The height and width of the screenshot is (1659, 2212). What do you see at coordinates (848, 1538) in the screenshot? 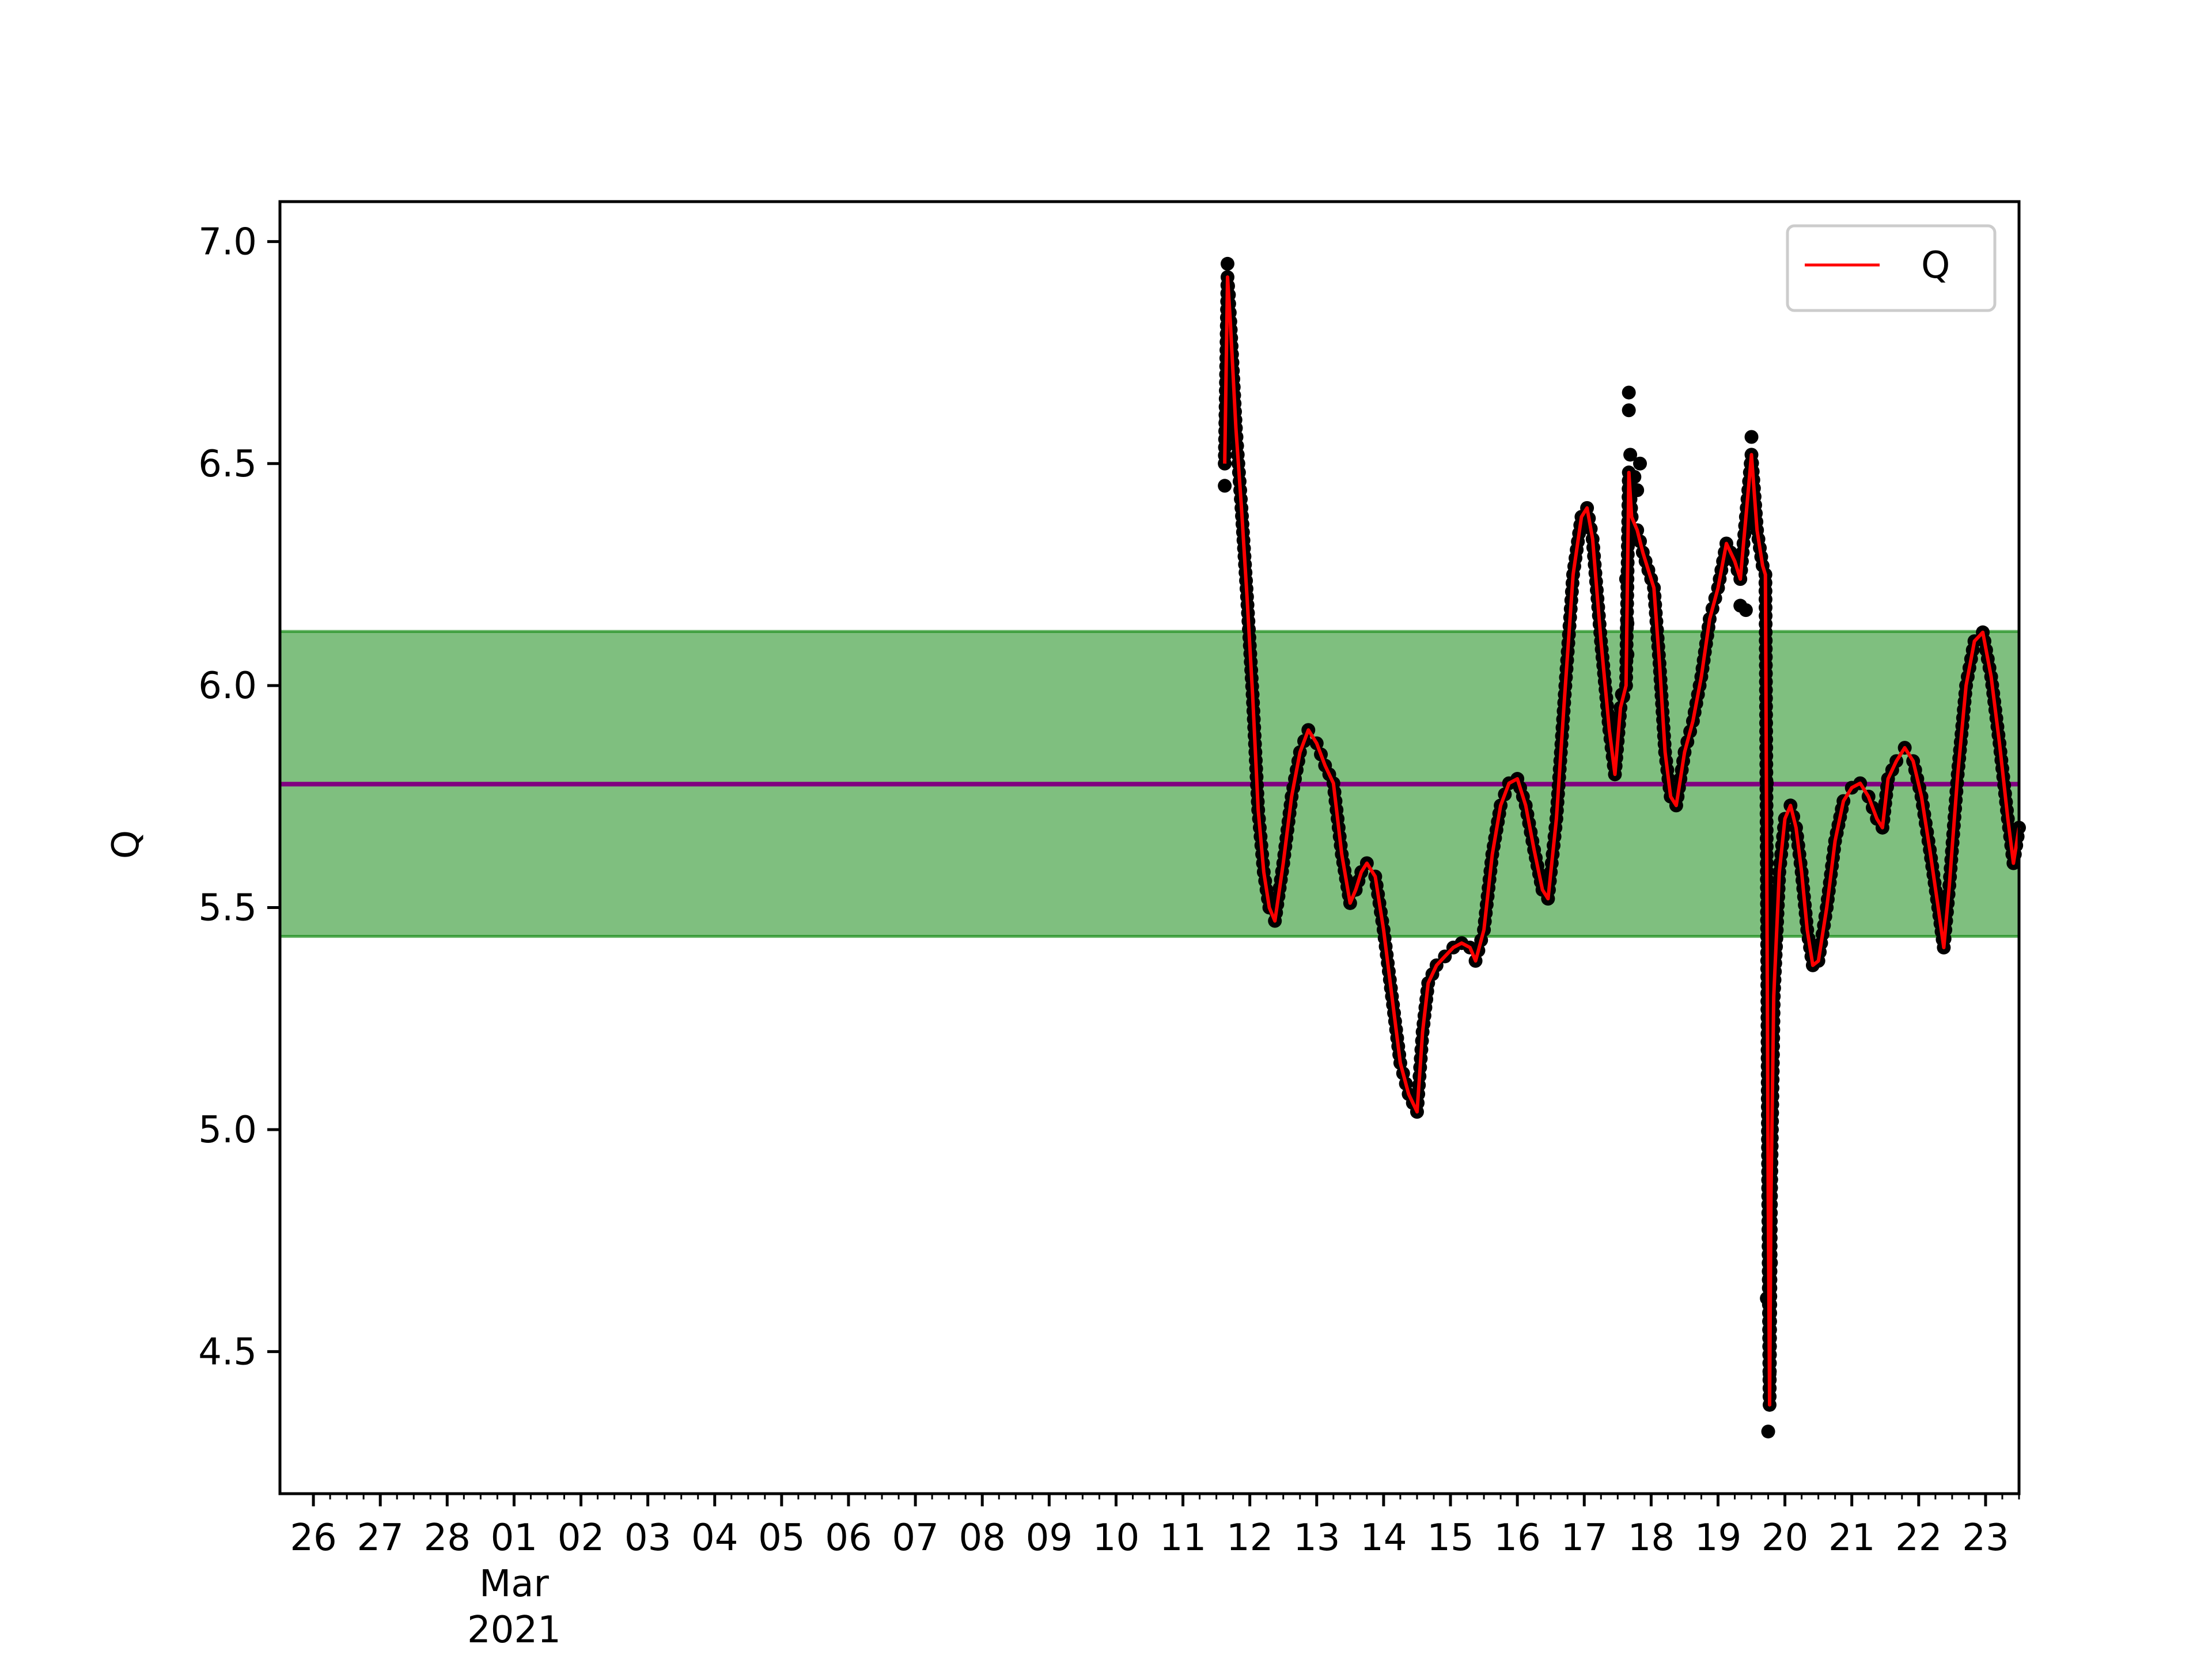
I see `x-tick-label: 06` at bounding box center [848, 1538].